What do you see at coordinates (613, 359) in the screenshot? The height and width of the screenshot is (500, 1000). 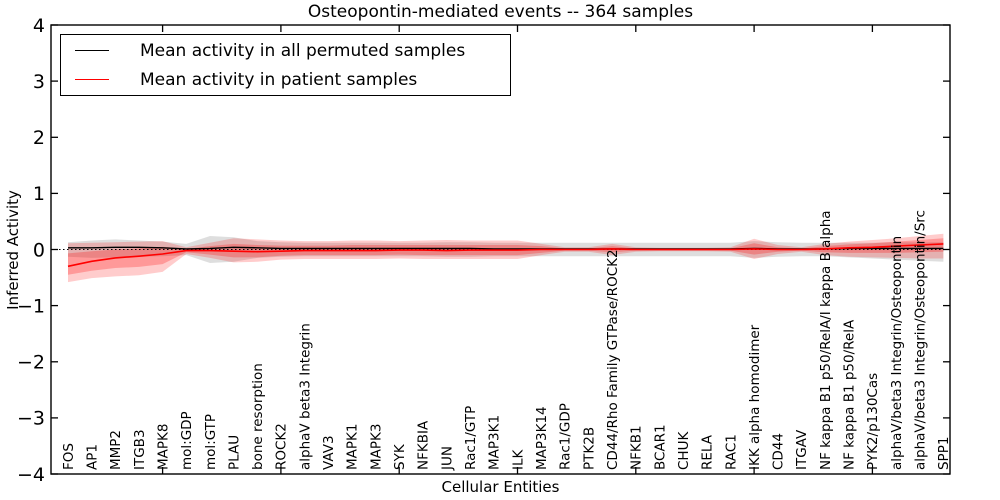 I see `x-tick-label: CD44/Rho Family GTPase/ROCK2` at bounding box center [613, 359].